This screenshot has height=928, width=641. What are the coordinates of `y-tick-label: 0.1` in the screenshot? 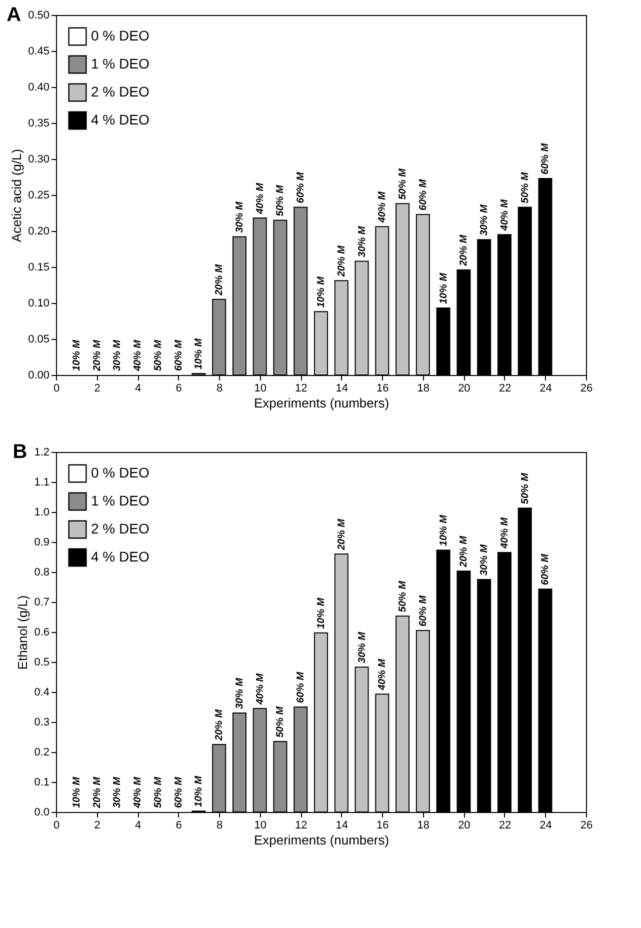 It's located at (42, 782).